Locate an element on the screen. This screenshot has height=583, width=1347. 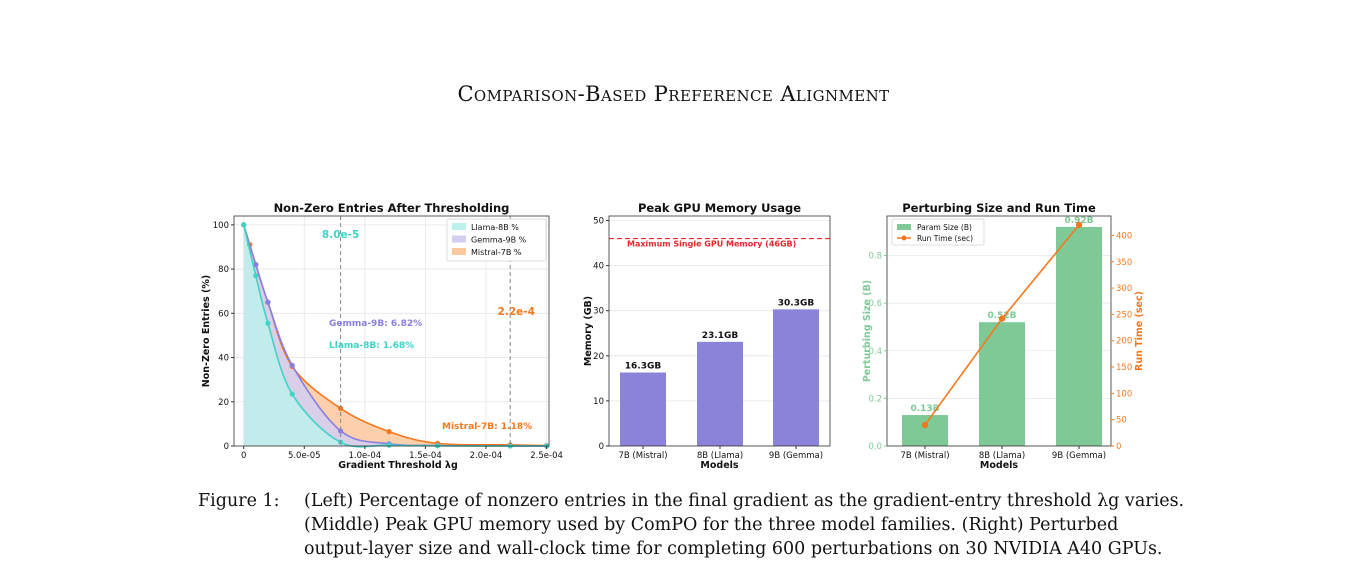
legend-marker is located at coordinates (904, 238).